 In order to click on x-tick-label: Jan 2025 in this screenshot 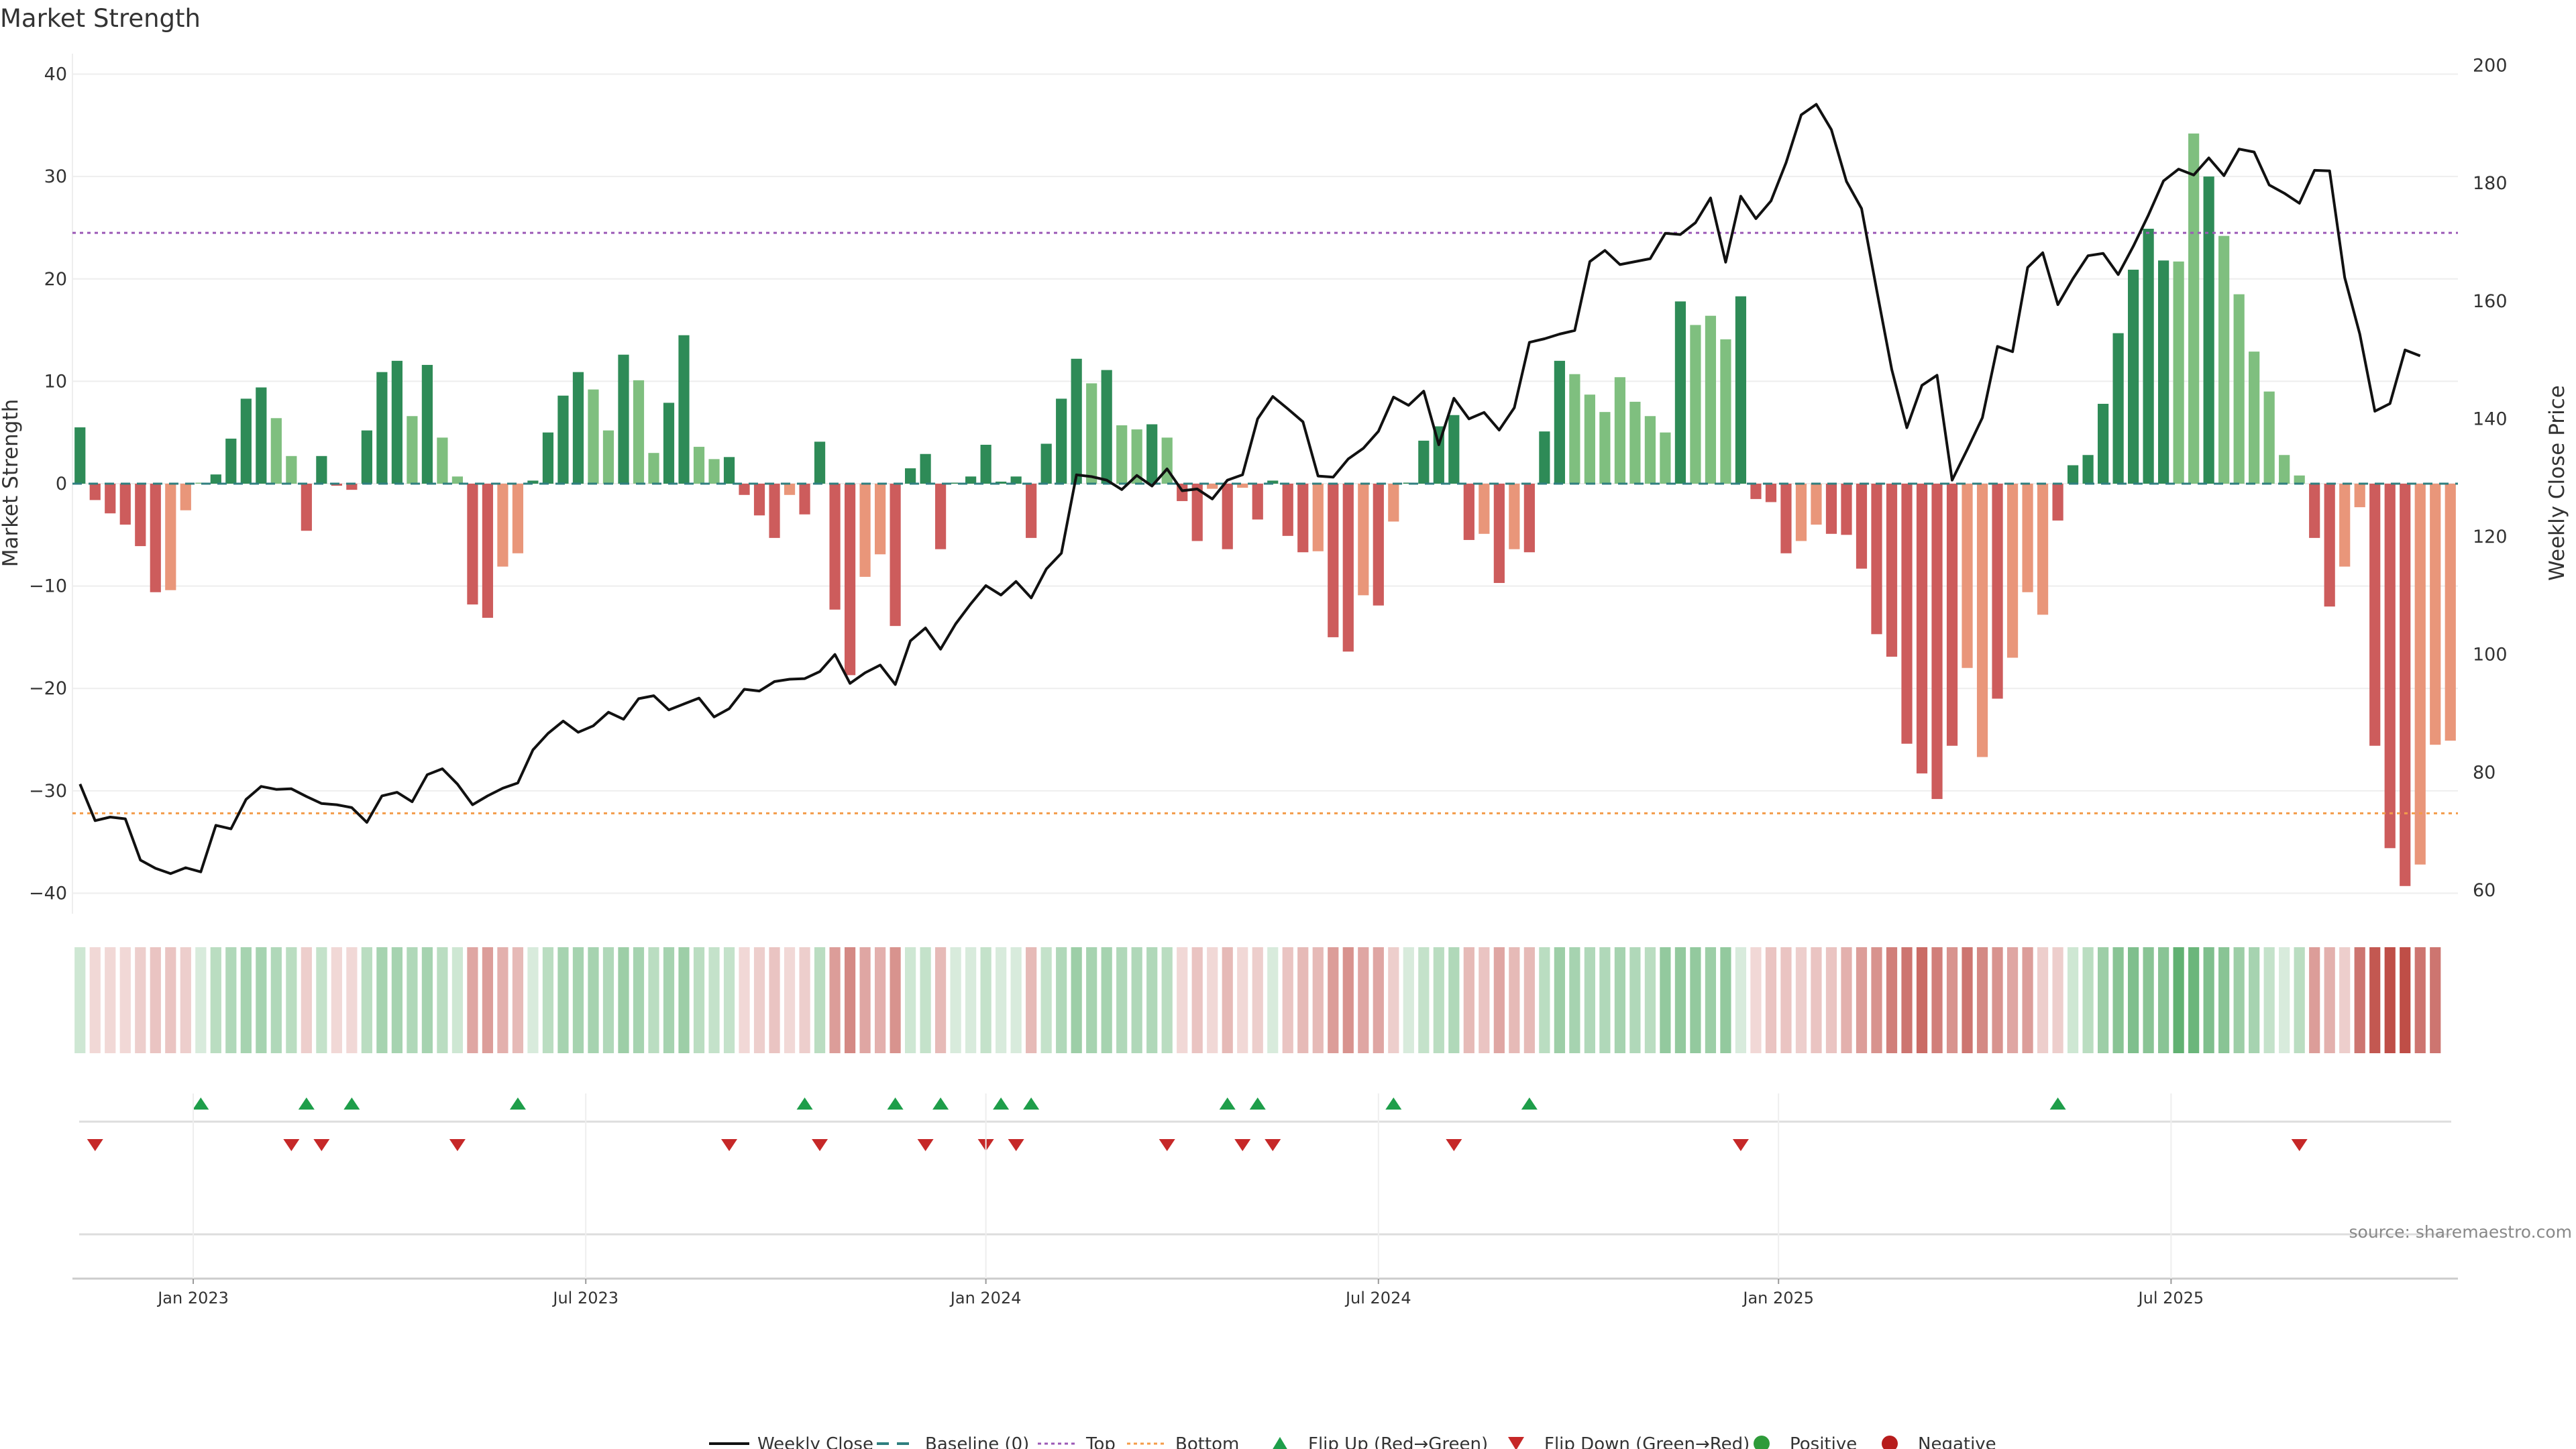, I will do `click(1777, 1298)`.